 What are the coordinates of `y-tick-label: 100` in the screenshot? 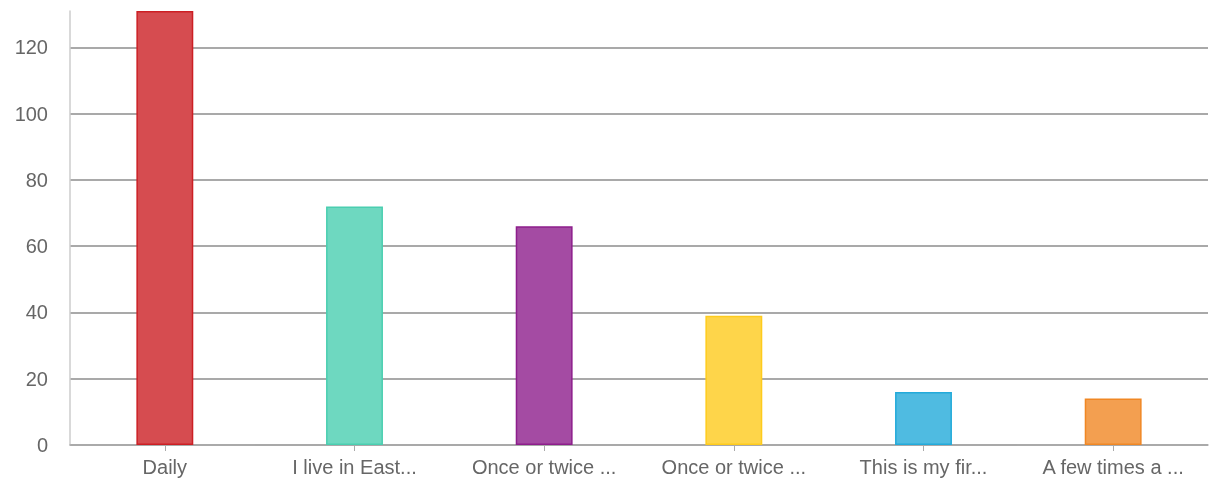 It's located at (31, 113).